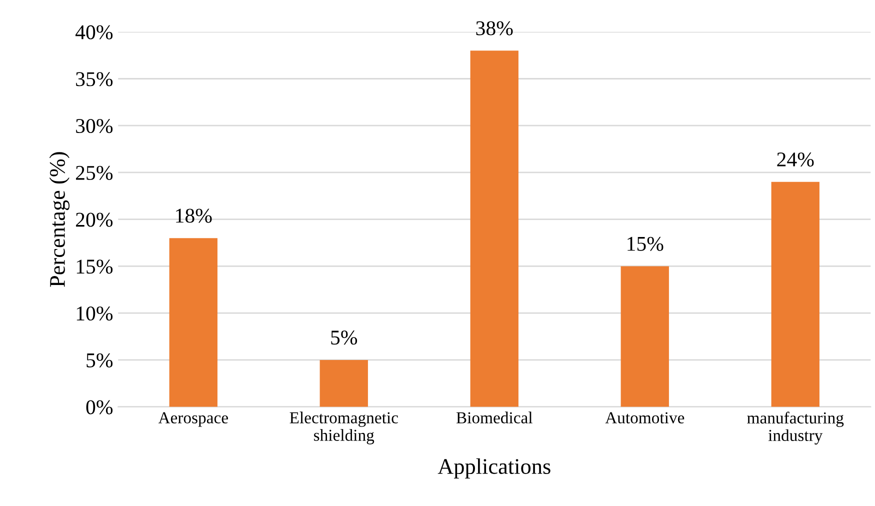  Describe the element at coordinates (646, 243) in the screenshot. I see `data-label: 15%` at that location.